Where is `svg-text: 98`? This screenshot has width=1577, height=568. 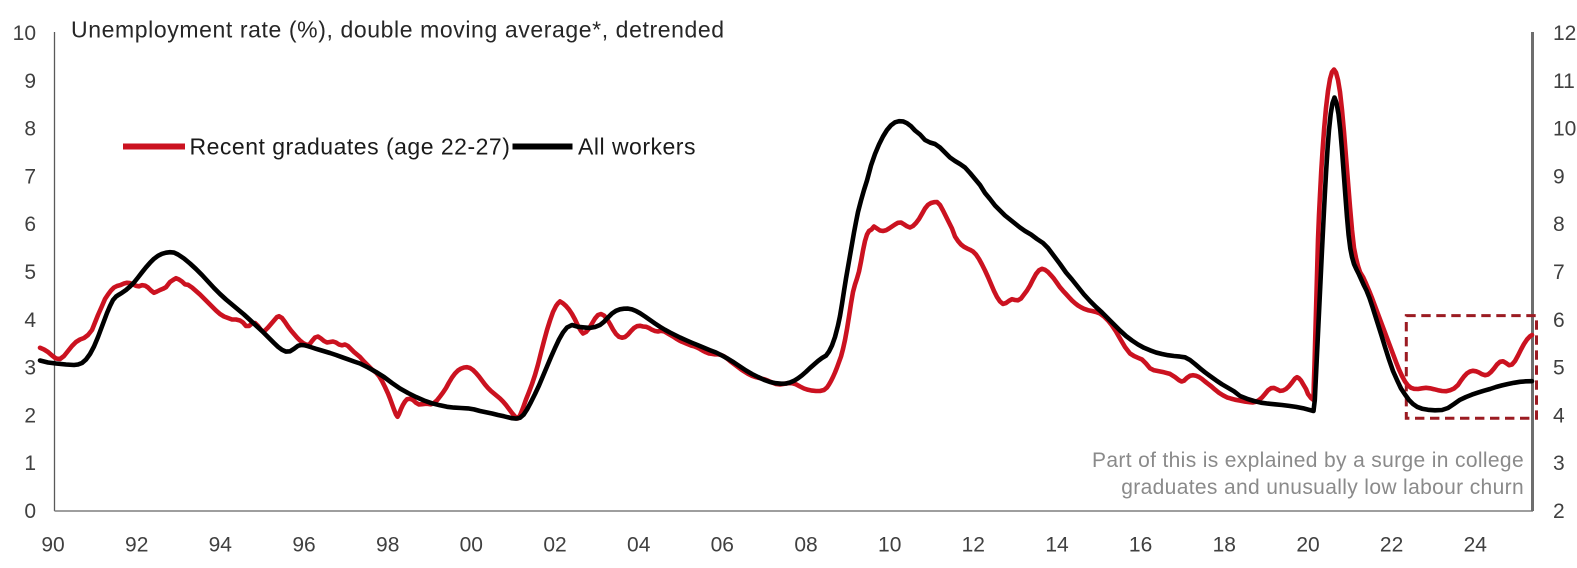
svg-text: 98 is located at coordinates (387, 545).